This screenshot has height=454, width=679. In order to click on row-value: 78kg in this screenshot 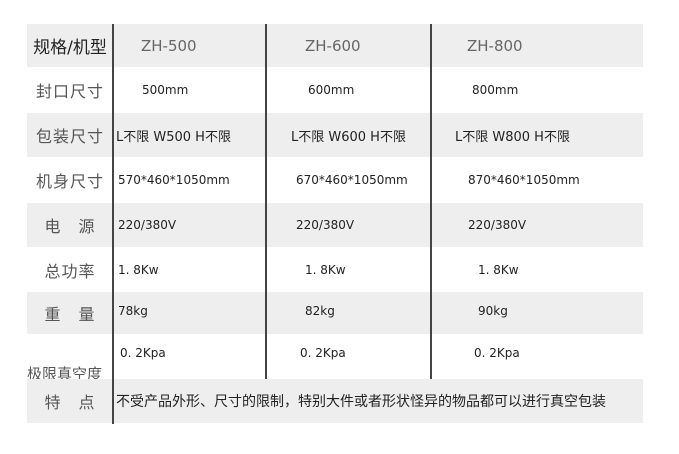, I will do `click(133, 311)`.